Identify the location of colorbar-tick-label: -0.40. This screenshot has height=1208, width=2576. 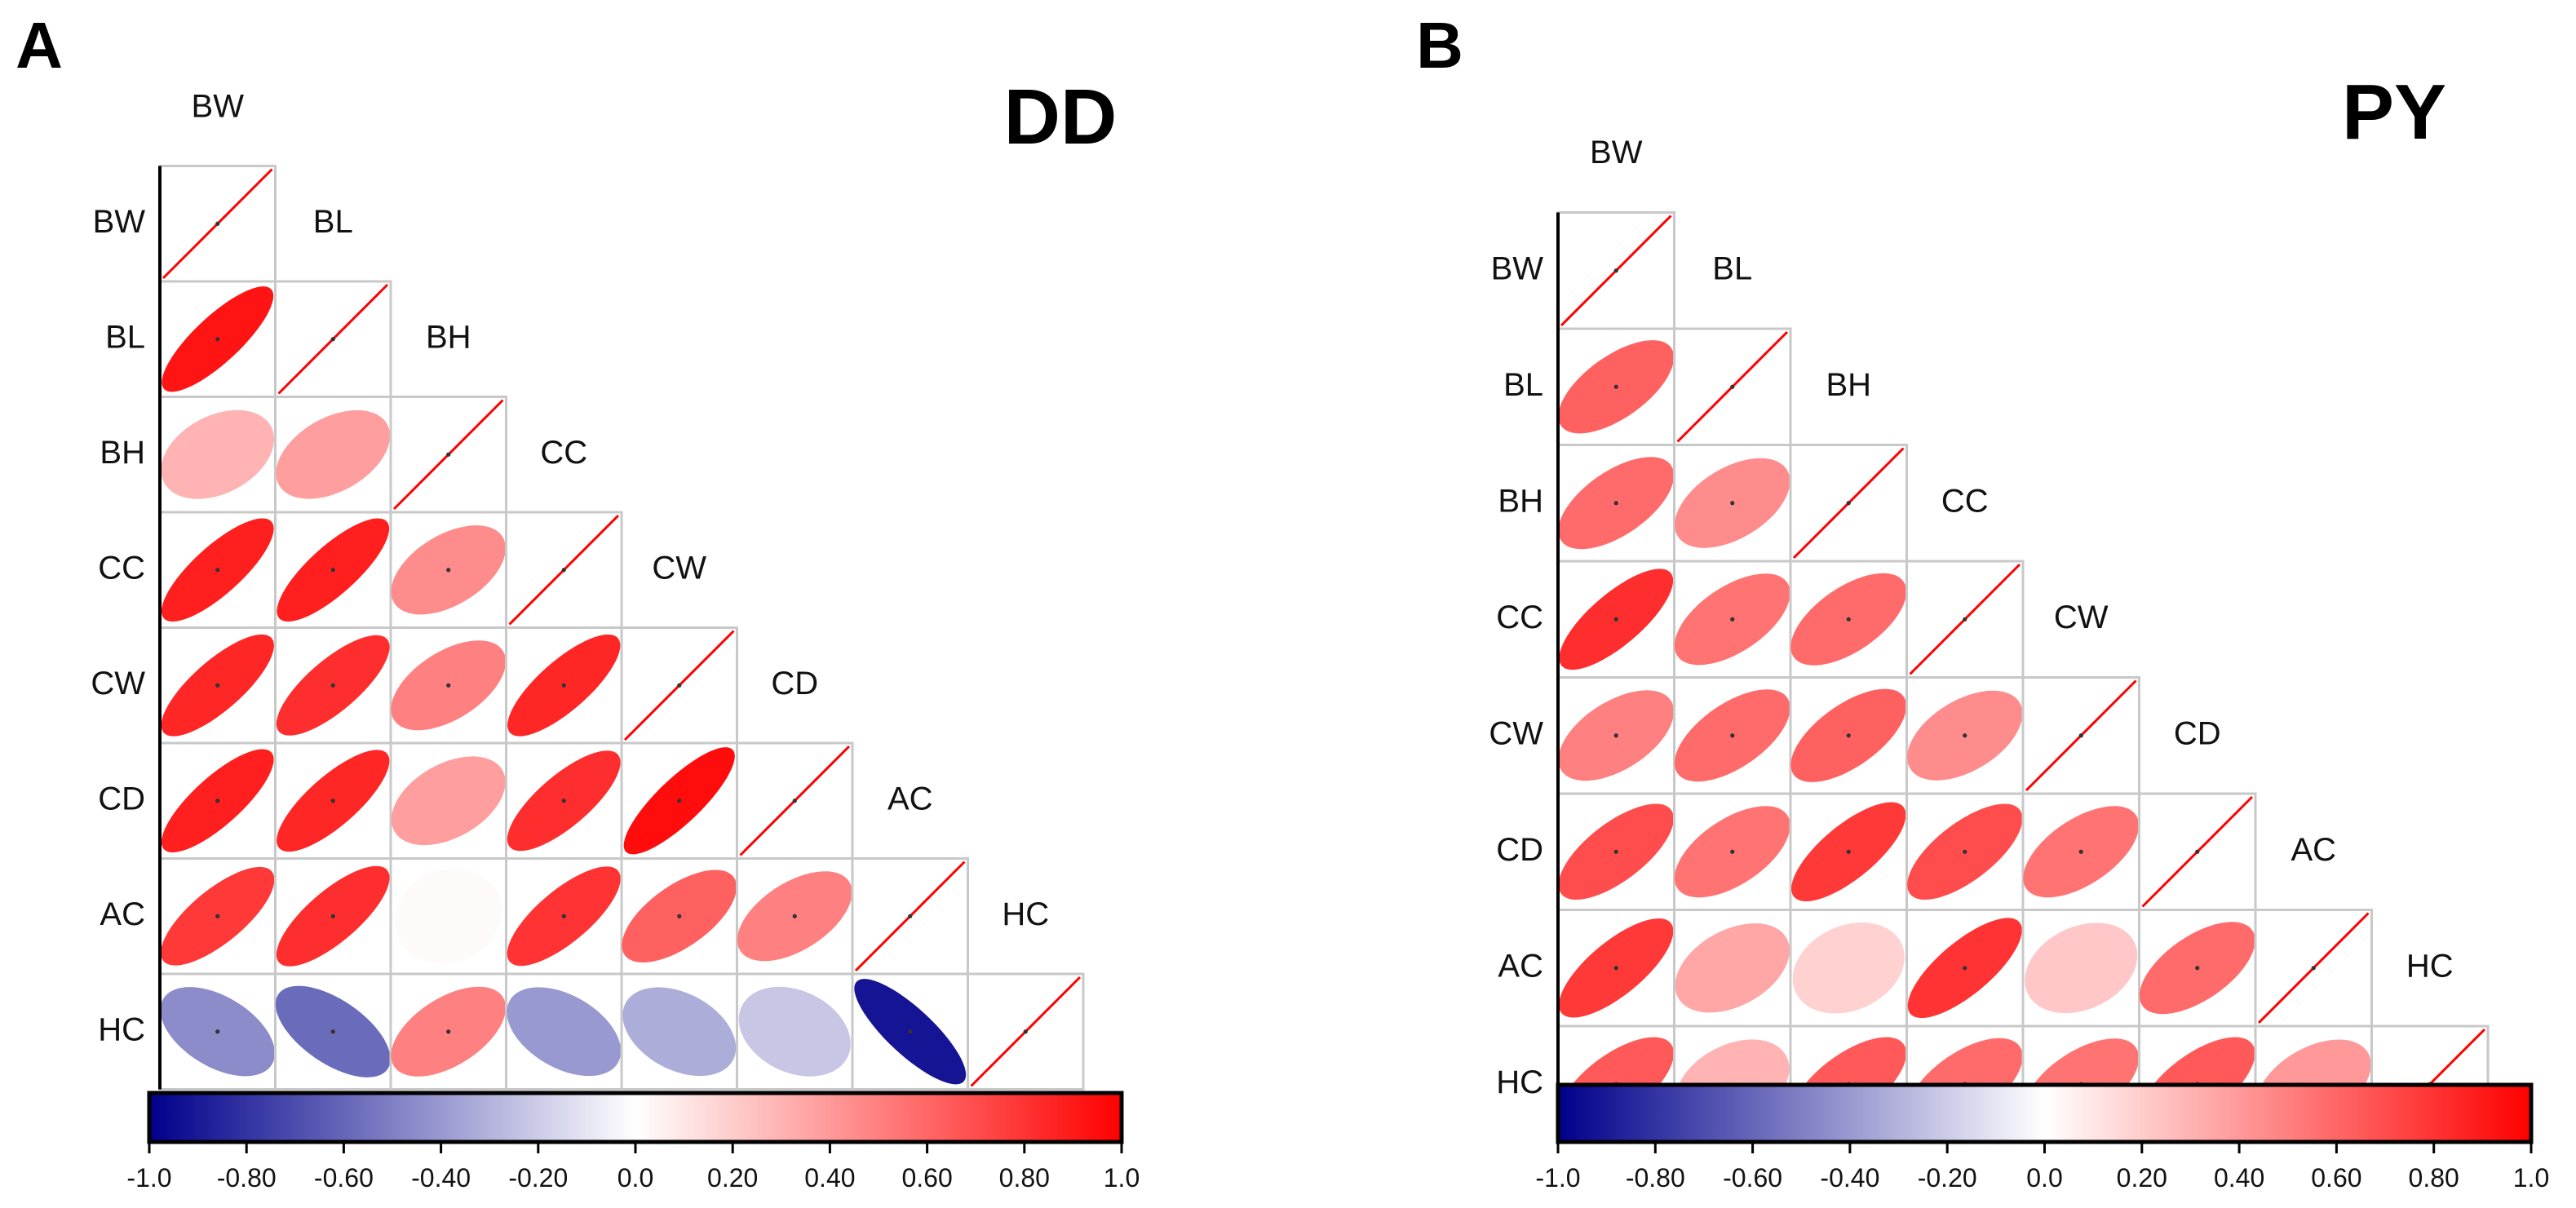
(1849, 1178).